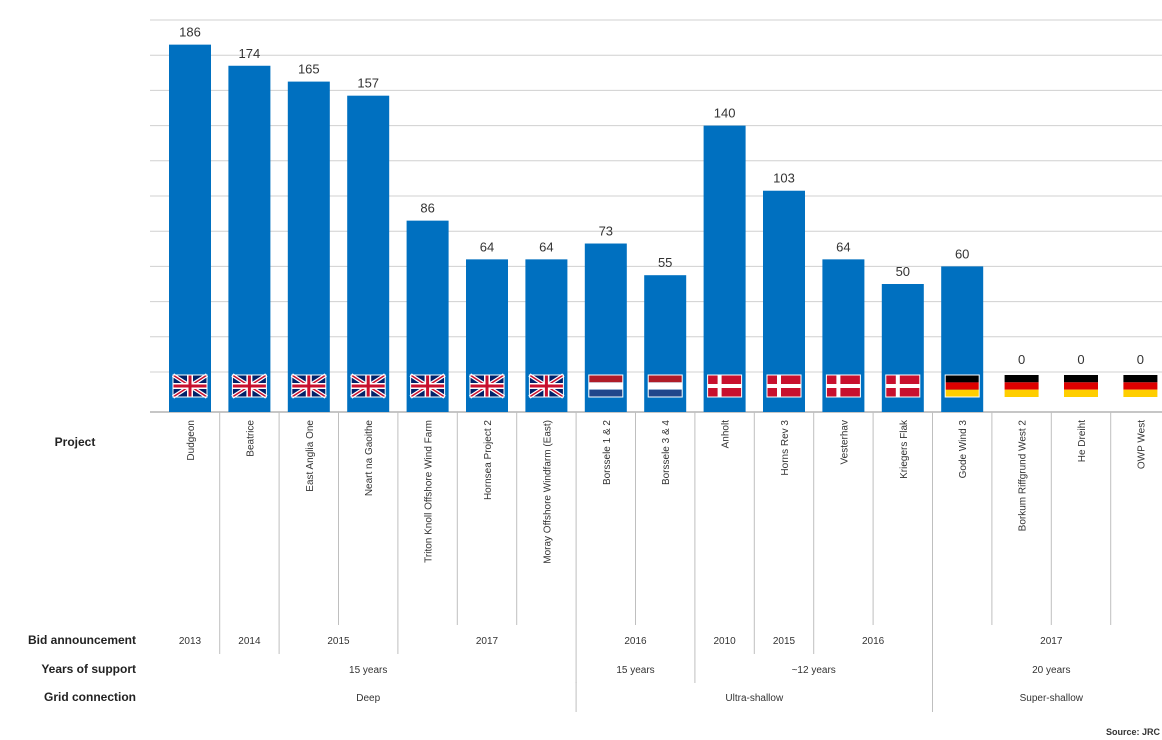 This screenshot has width=1162, height=740. I want to click on x-tick-label: Triton Knoll Offshore Wind Farm, so click(429, 491).